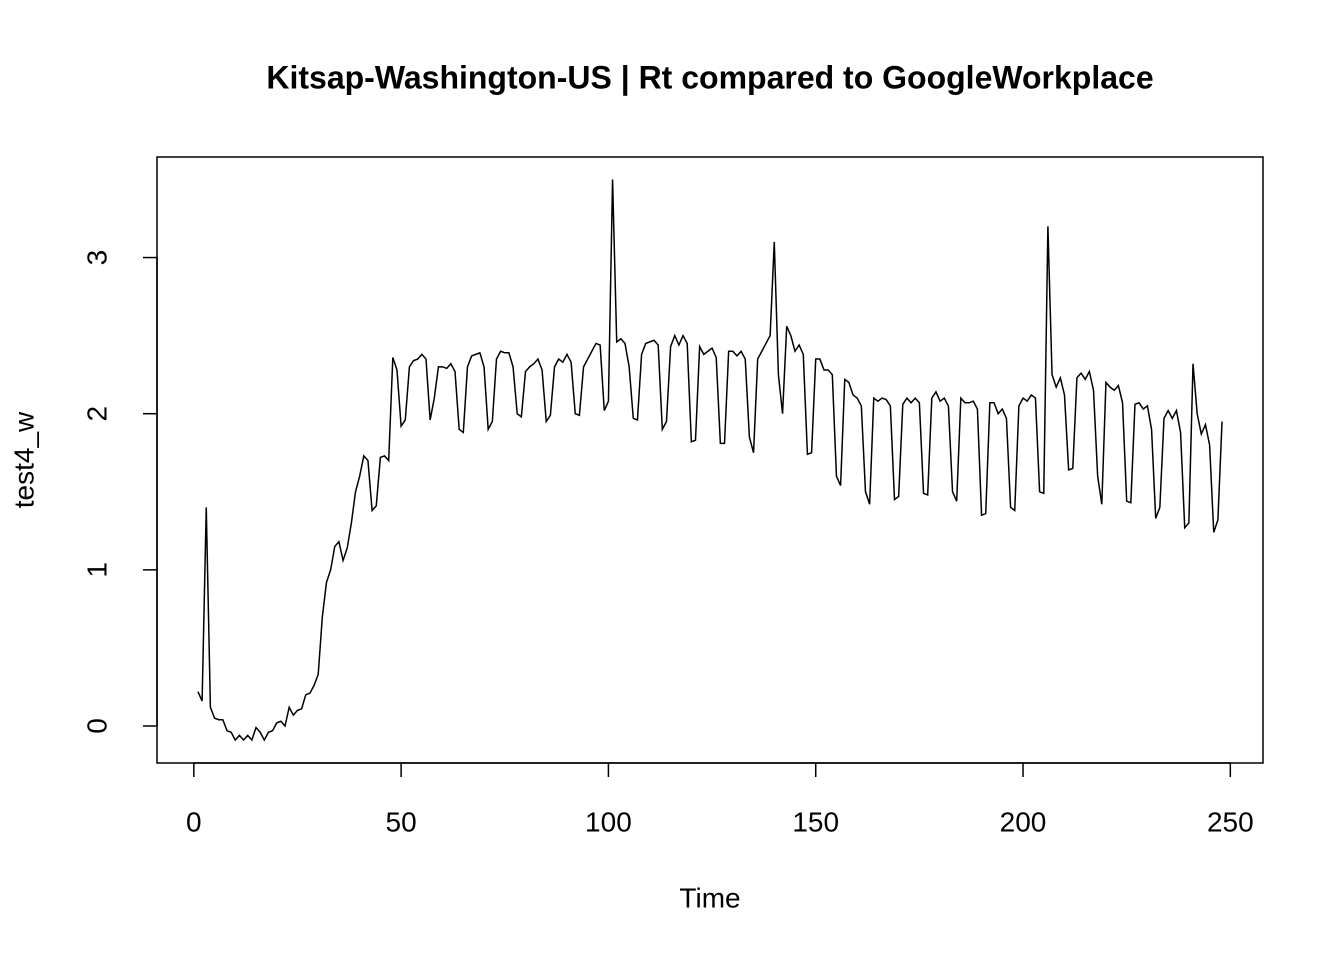 The image size is (1344, 960). Describe the element at coordinates (709, 897) in the screenshot. I see `x-axis-label: Time` at that location.